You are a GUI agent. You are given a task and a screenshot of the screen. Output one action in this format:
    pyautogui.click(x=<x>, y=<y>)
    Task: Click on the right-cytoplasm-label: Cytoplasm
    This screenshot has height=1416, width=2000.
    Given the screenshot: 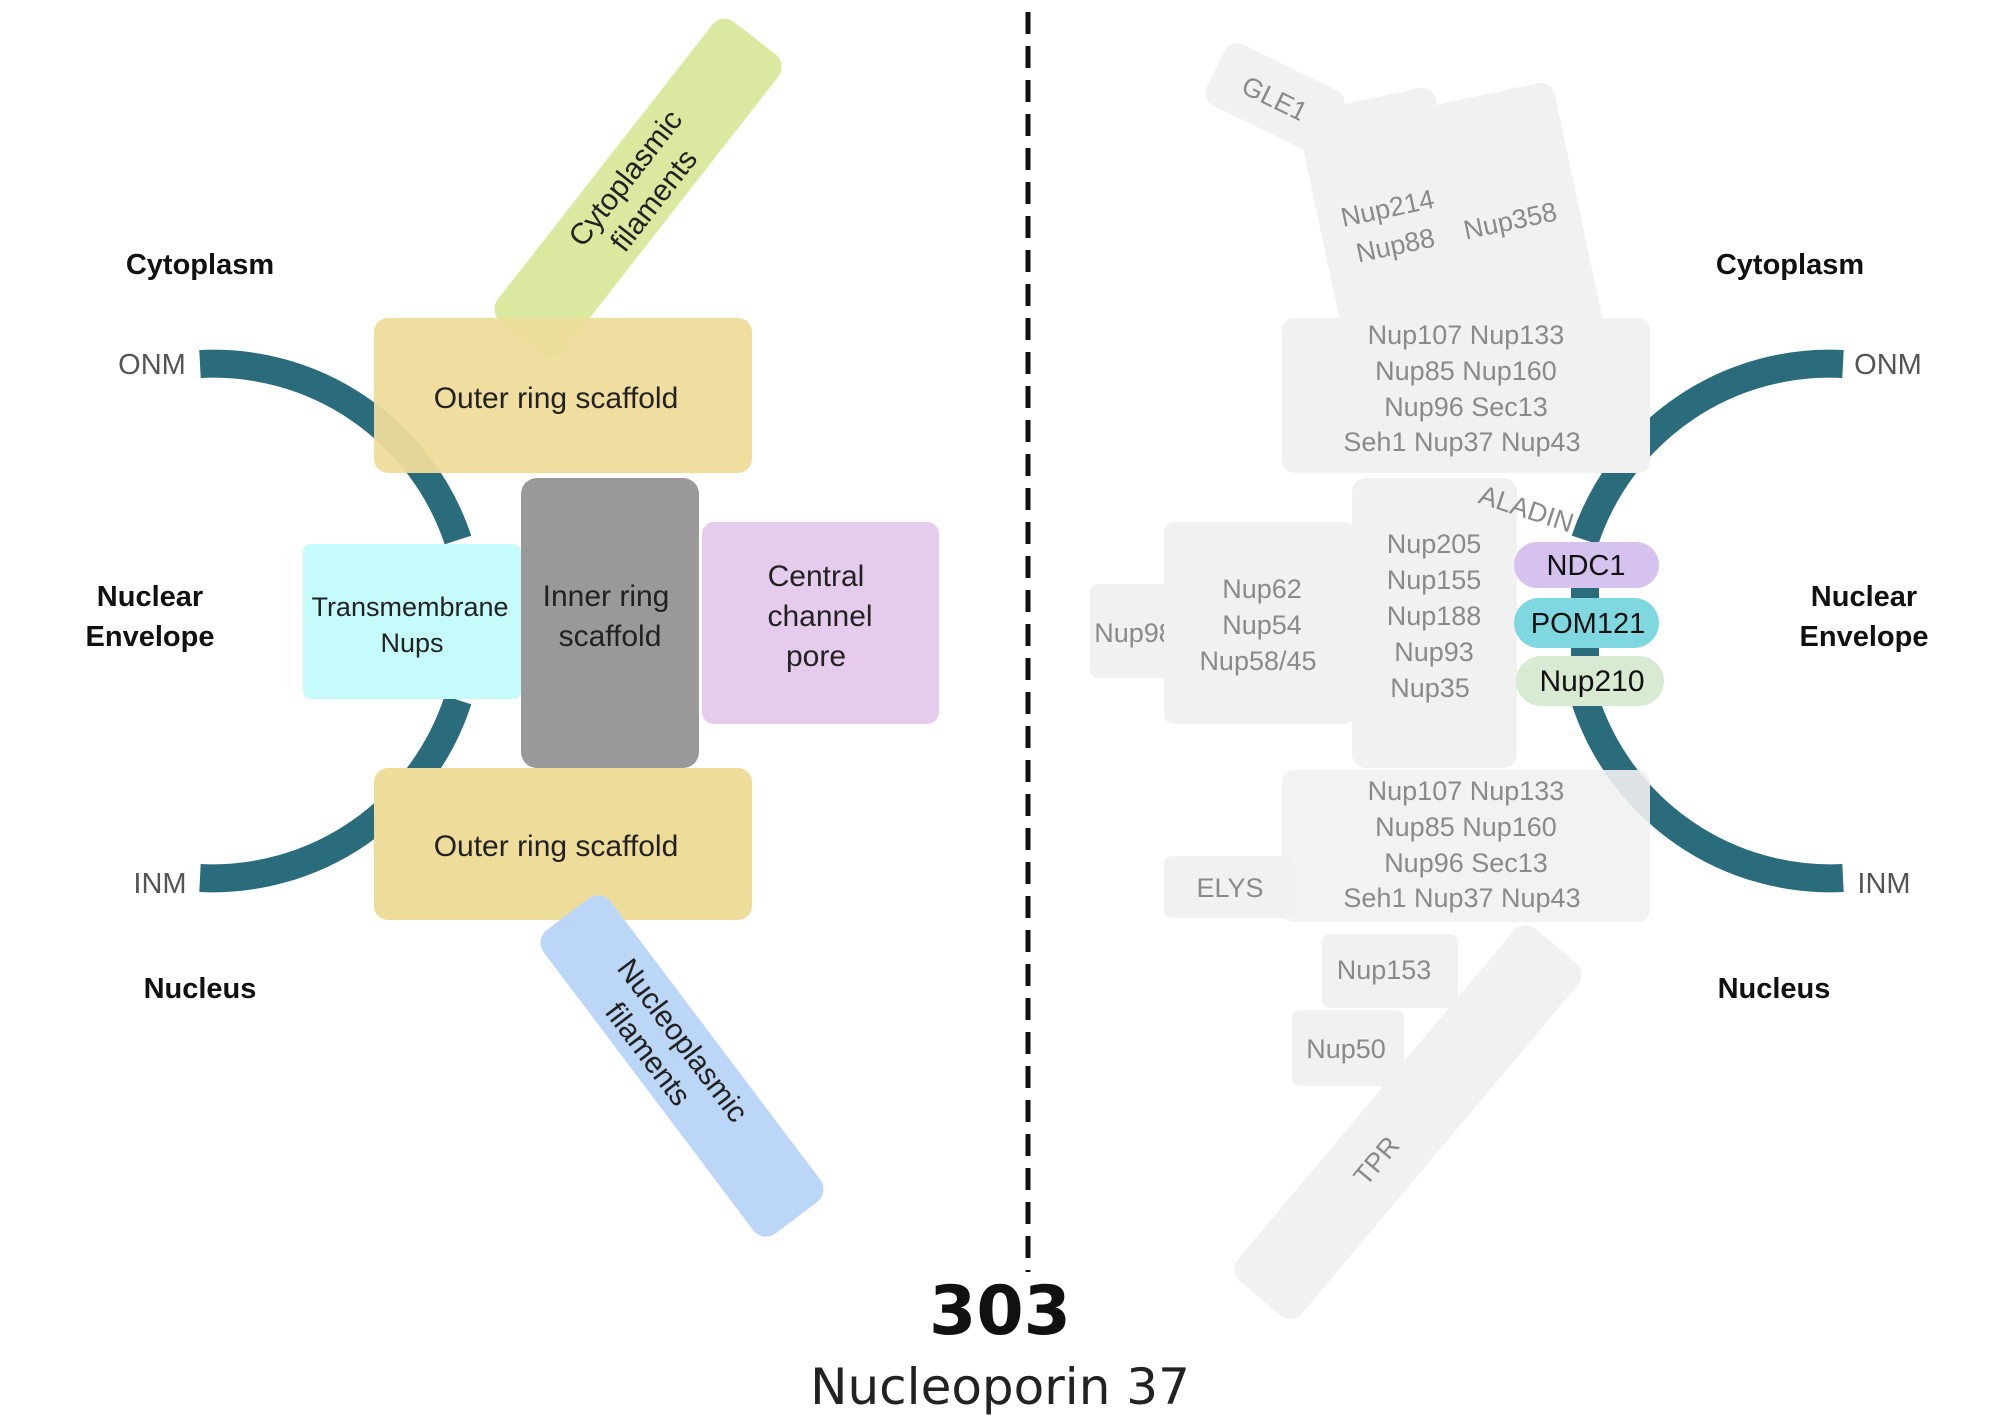 What is the action you would take?
    pyautogui.click(x=1790, y=265)
    